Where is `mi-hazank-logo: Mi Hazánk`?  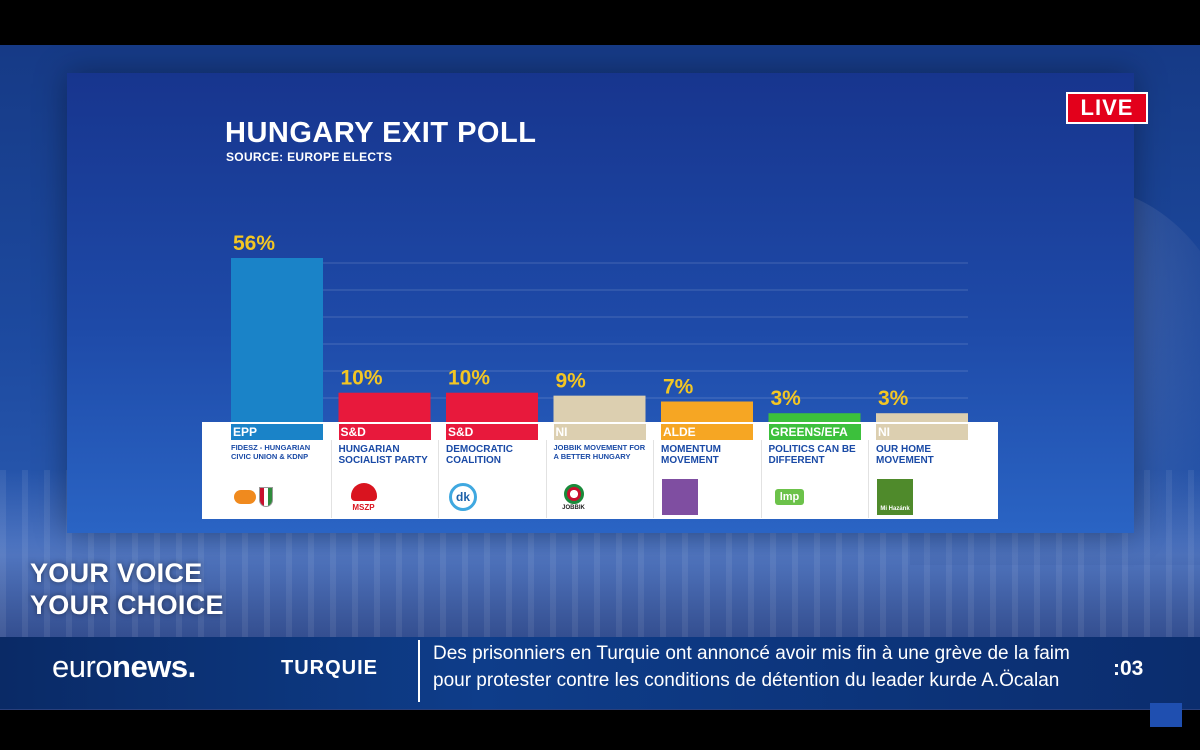 mi-hazank-logo: Mi Hazánk is located at coordinates (895, 497).